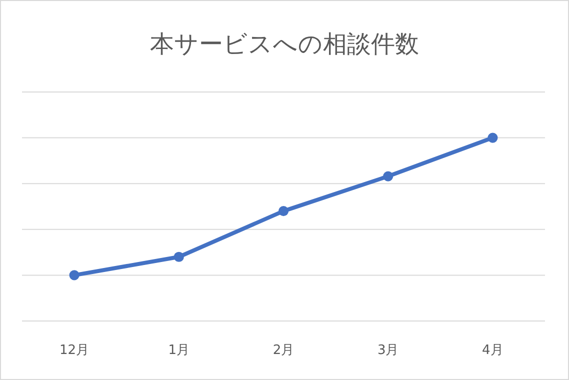 This screenshot has height=380, width=569. I want to click on x-tick-label: 1月, so click(179, 350).